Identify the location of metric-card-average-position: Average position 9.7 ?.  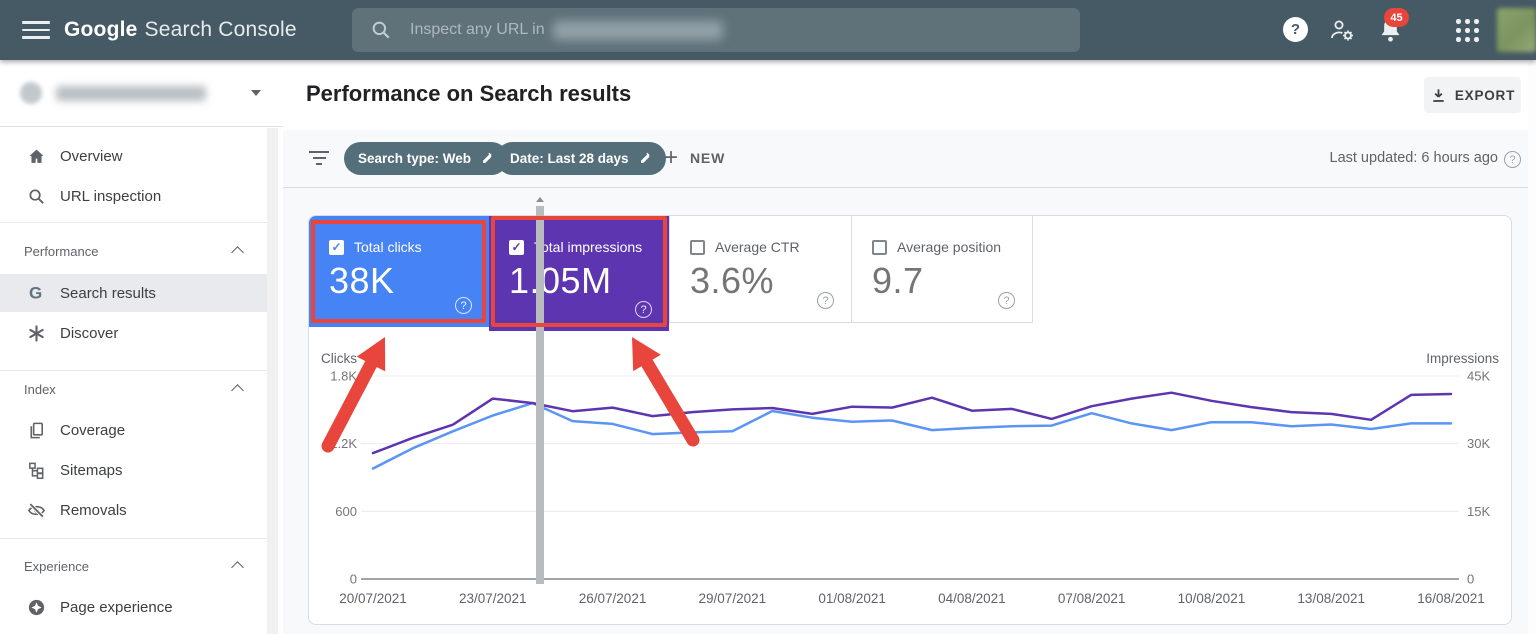
(942, 269).